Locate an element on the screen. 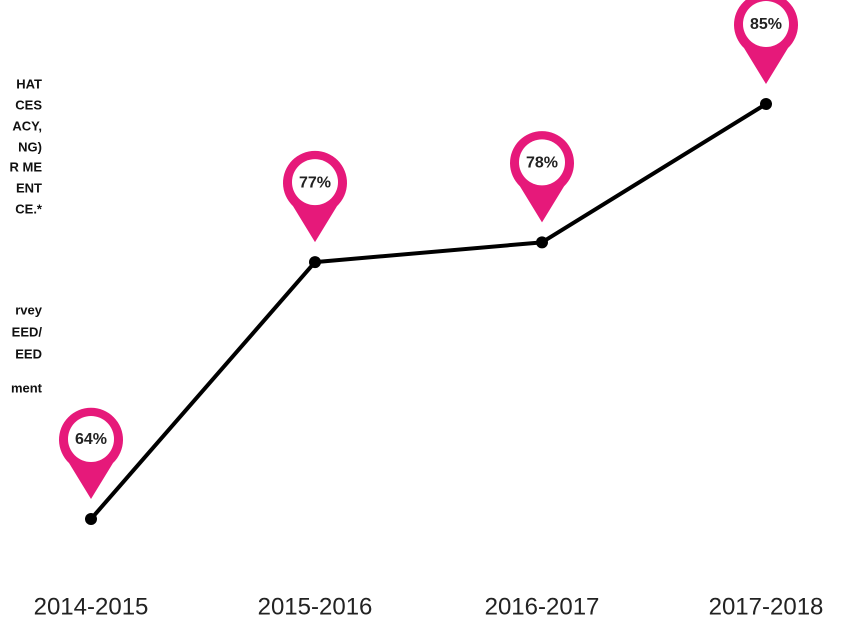 This screenshot has height=627, width=841. annotation-line: ENT is located at coordinates (29, 187).